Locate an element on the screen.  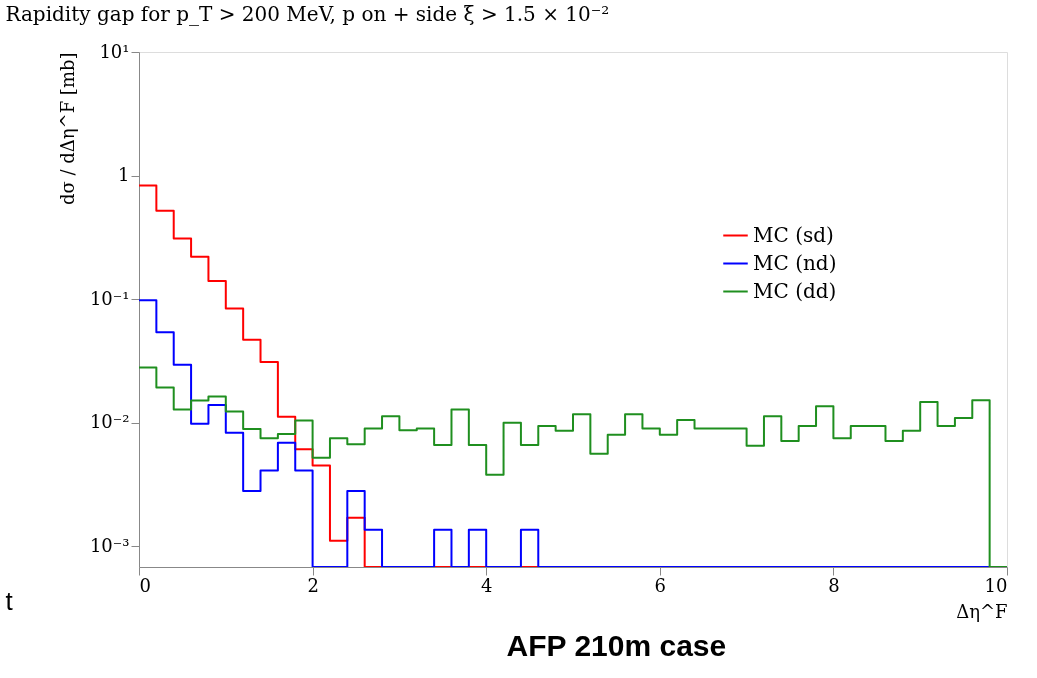
chart-title: Rapidity gap for p_T > 200 MeV, p on + side ξ > 1.5 × 10⁻² is located at coordinates (307, 14).